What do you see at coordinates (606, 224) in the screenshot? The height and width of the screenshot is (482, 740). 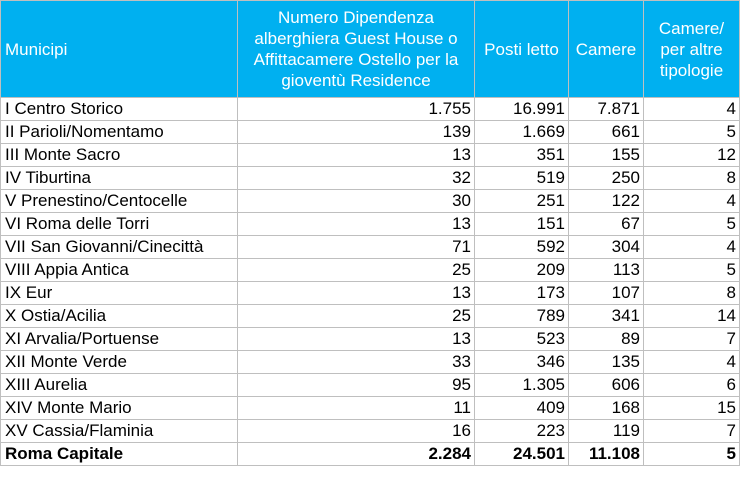 I see `camere-cell: 67` at bounding box center [606, 224].